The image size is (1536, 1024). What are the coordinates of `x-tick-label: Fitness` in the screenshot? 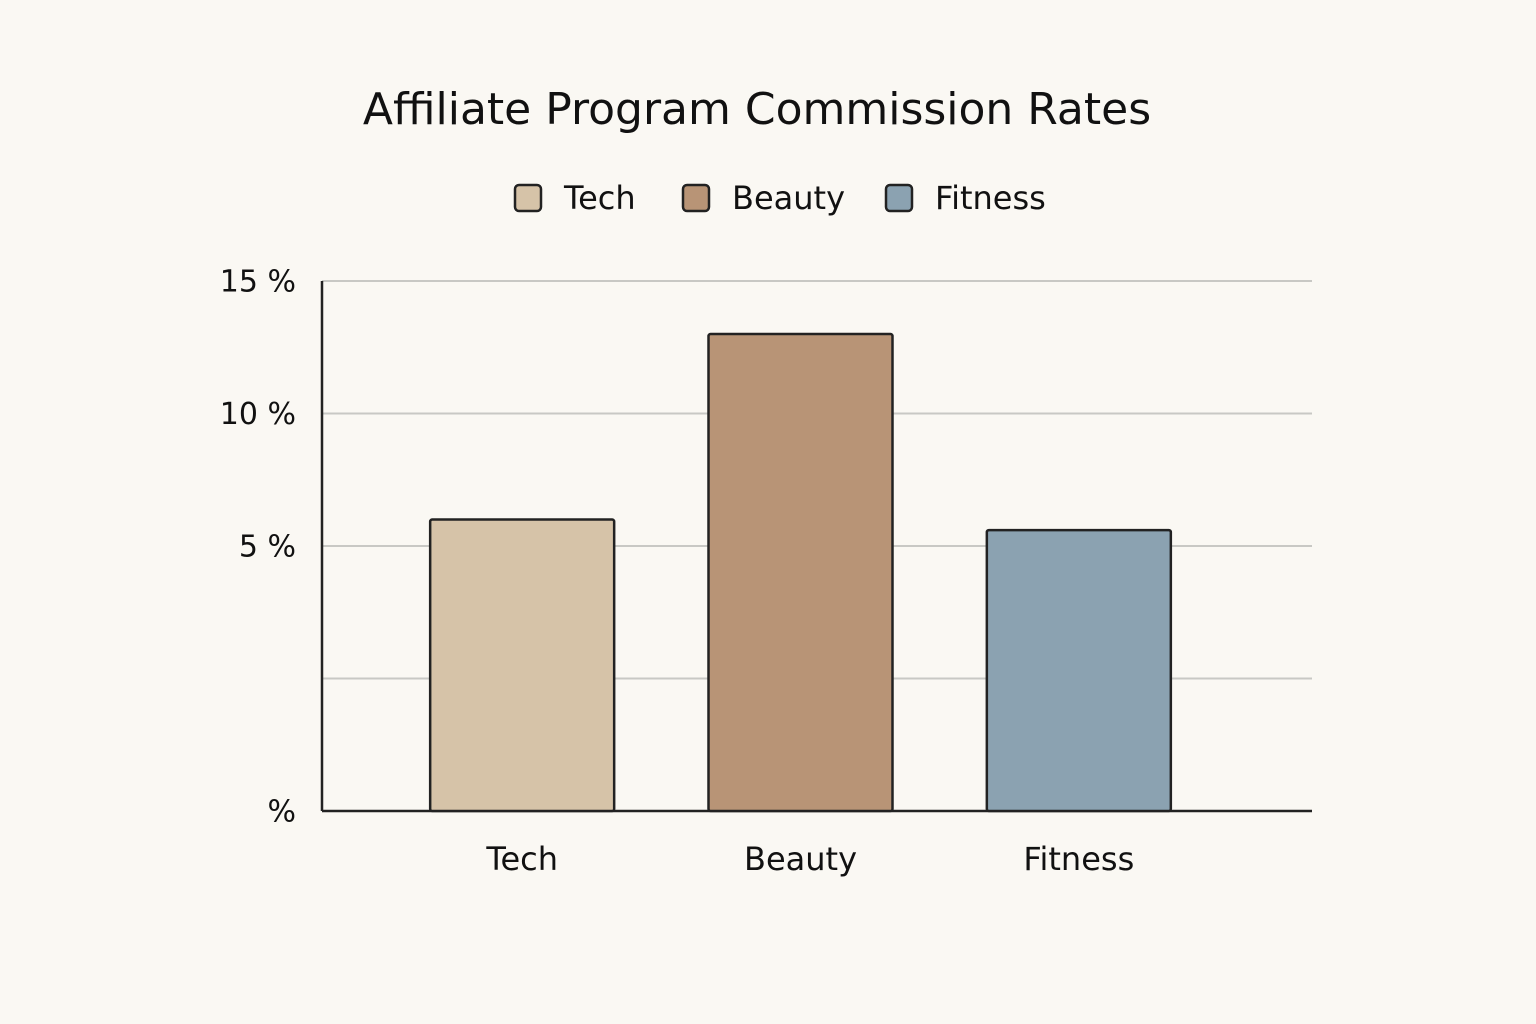 It's located at (1078, 859).